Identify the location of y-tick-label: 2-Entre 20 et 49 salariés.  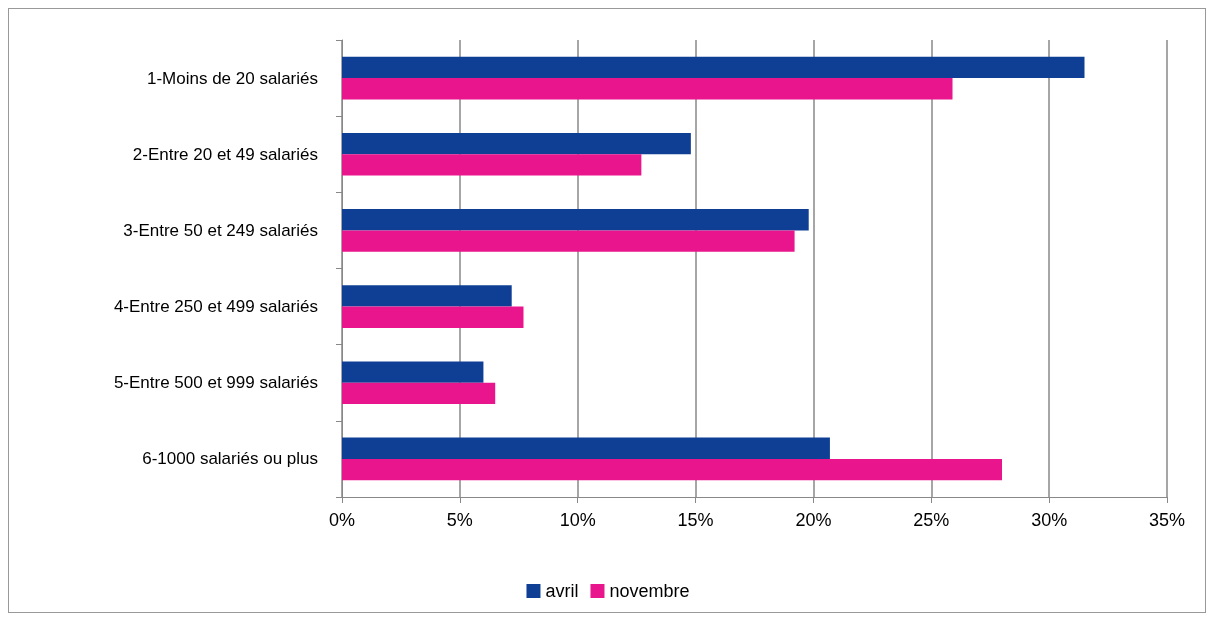
(225, 154).